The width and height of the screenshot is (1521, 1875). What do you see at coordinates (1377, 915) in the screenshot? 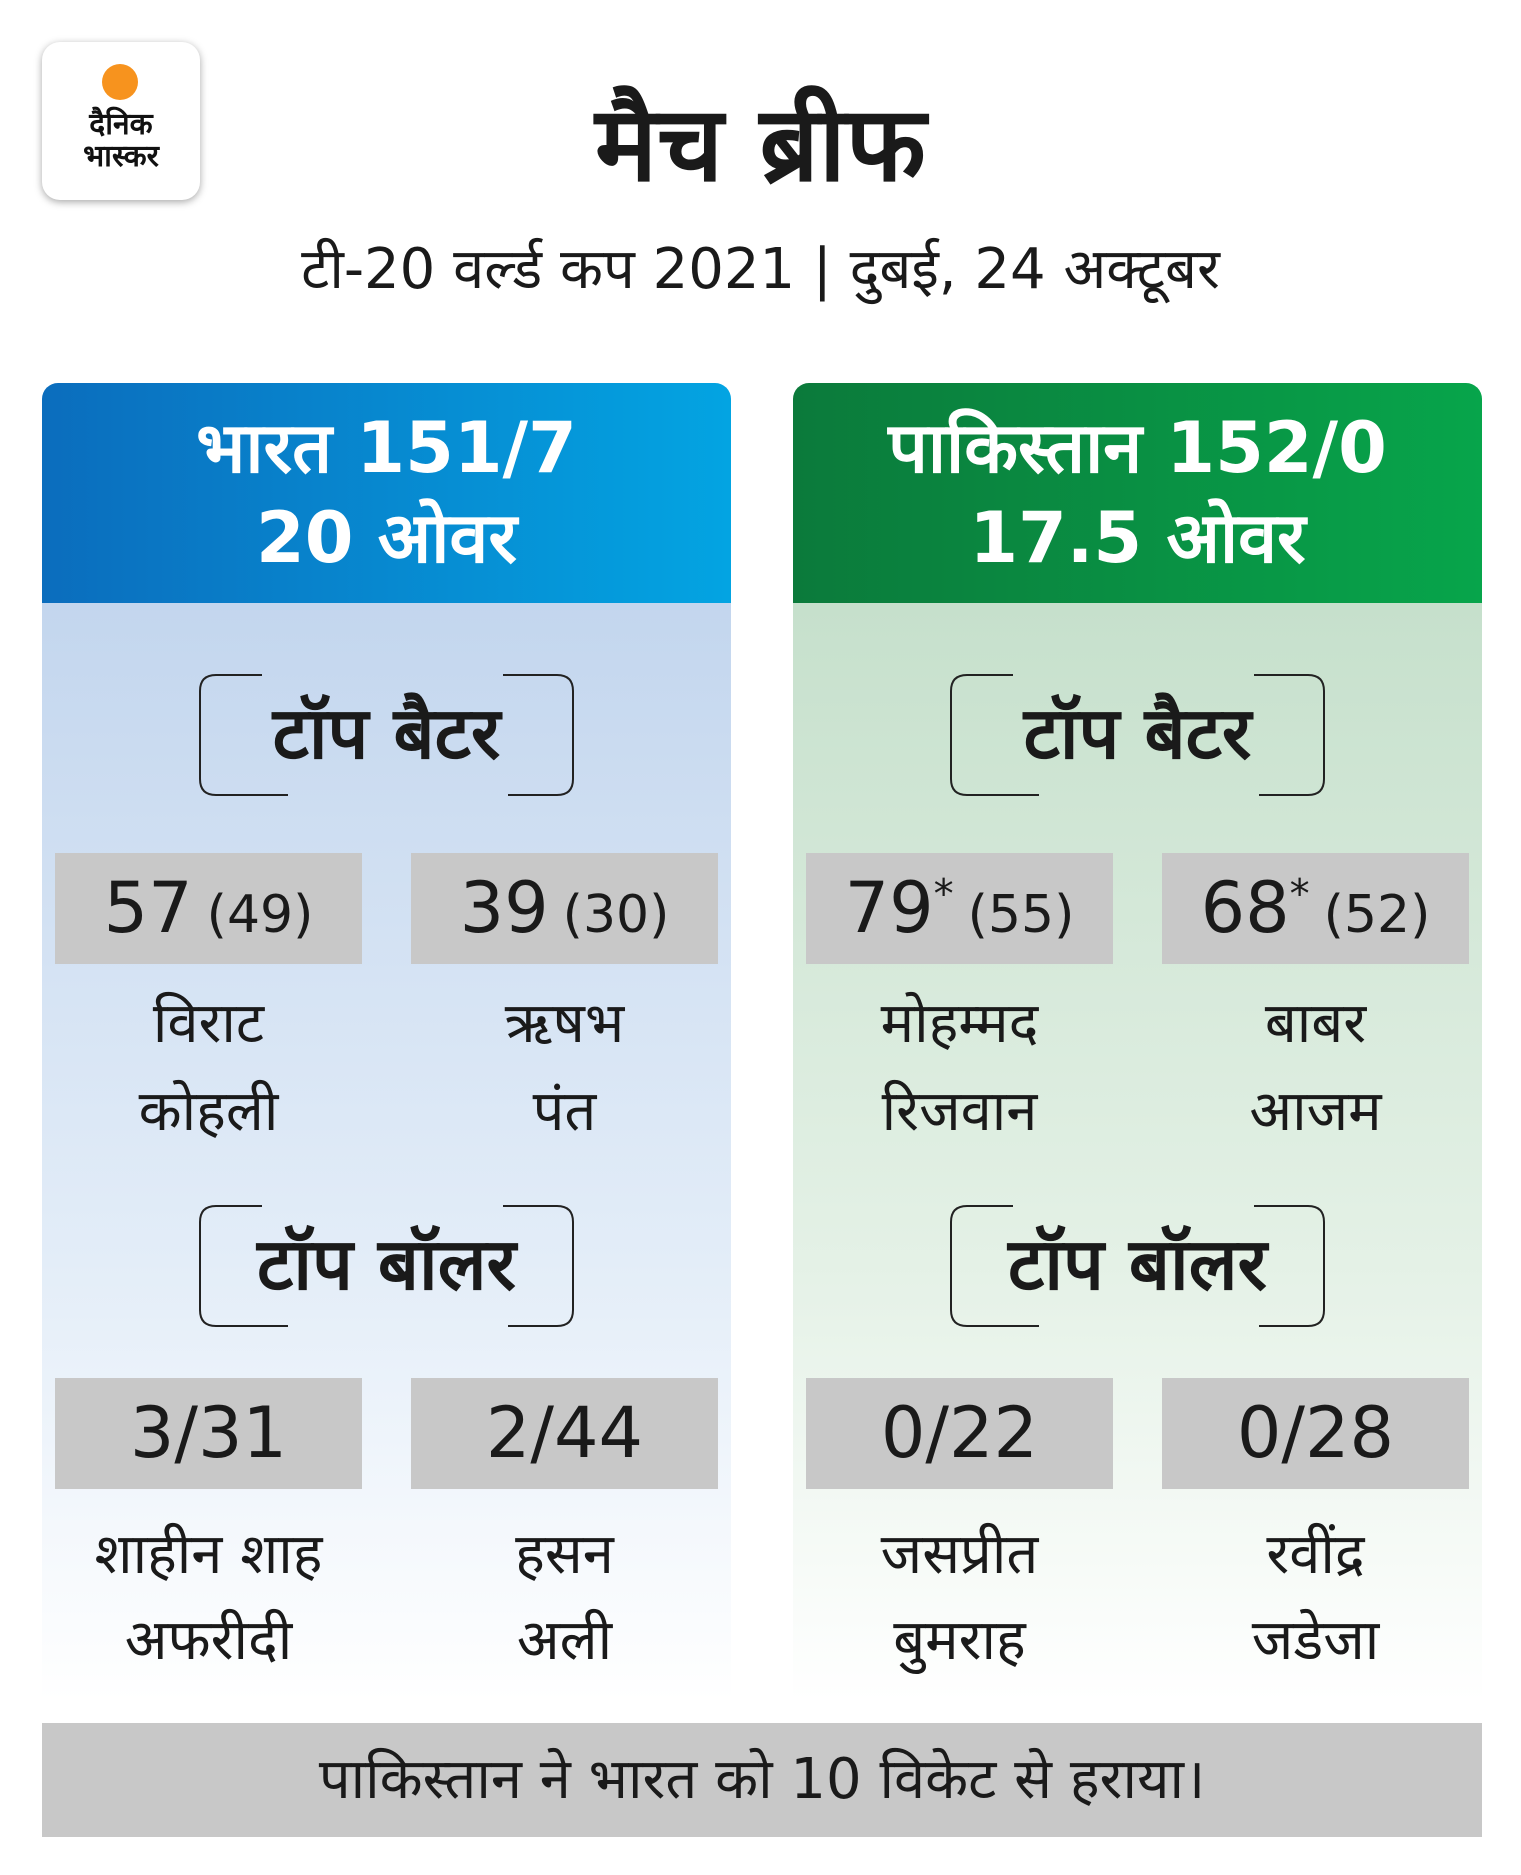
I see `balls: (52)` at bounding box center [1377, 915].